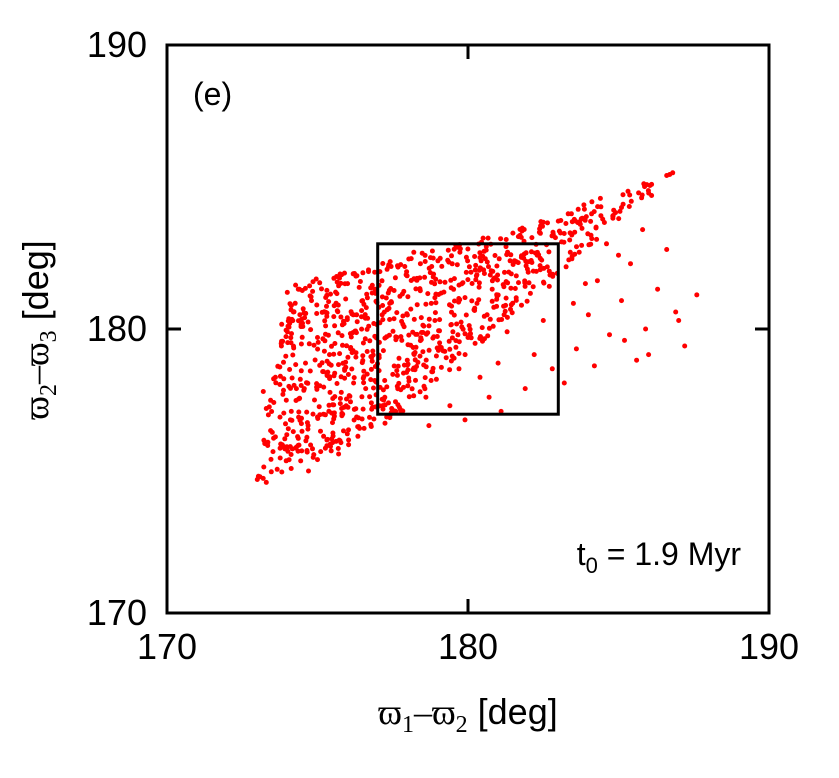 The width and height of the screenshot is (839, 778). Describe the element at coordinates (468, 329) in the screenshot. I see `highlight-box` at that location.